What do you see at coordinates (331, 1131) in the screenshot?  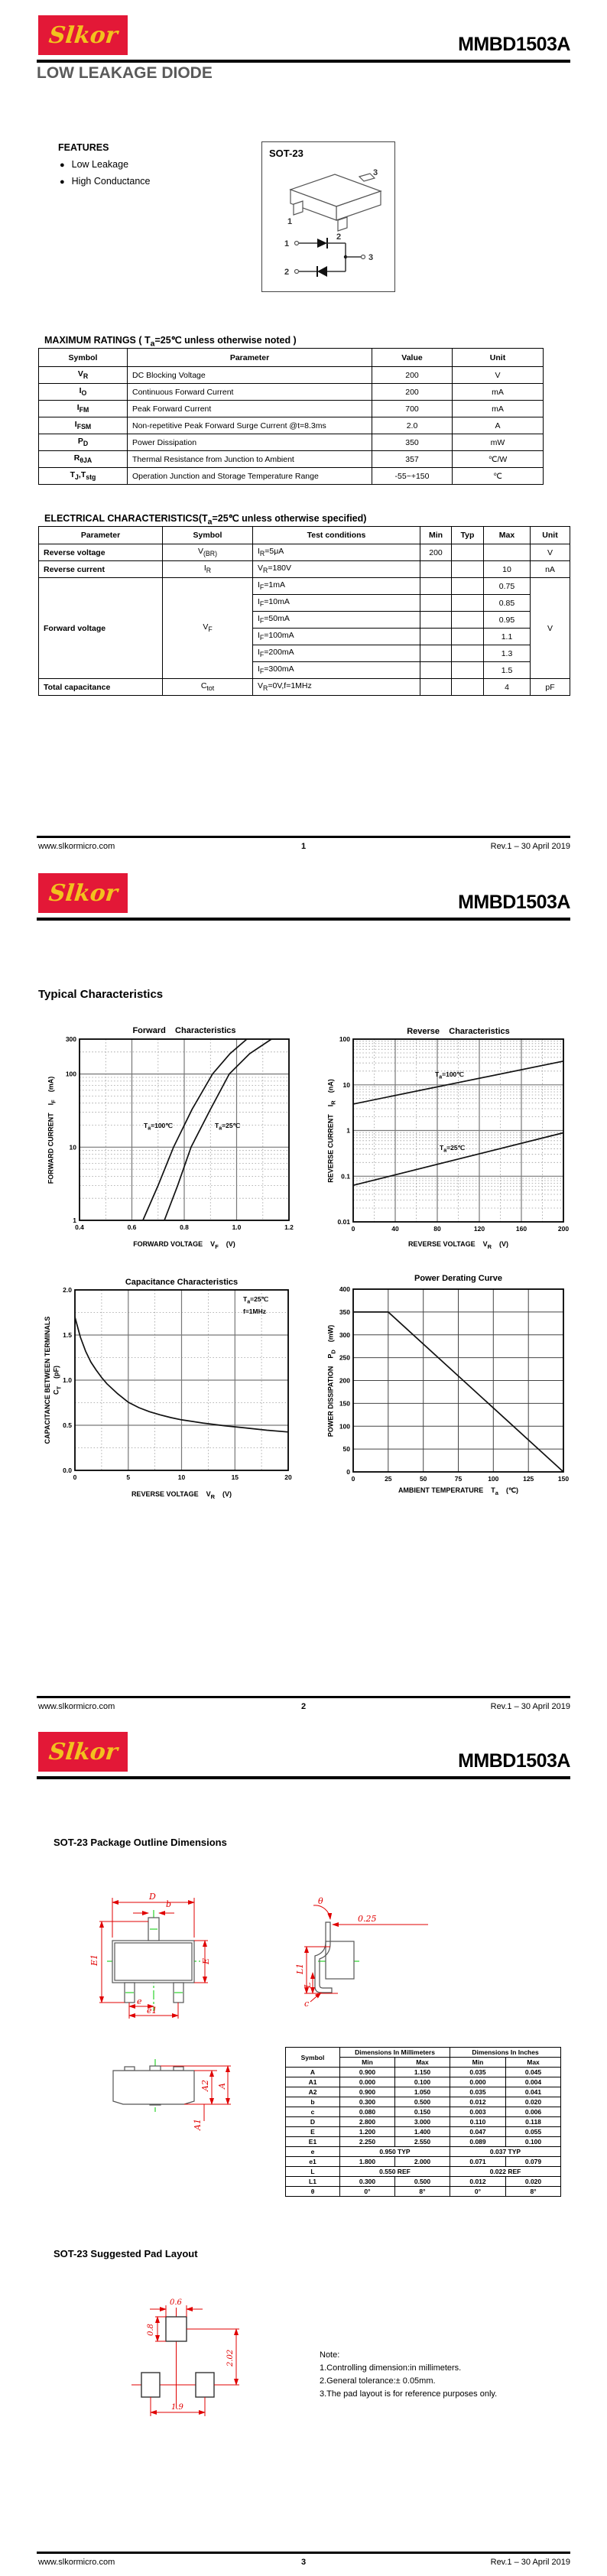 I see `y-axis-label: REVERSE CURRENT IR (nA)` at bounding box center [331, 1131].